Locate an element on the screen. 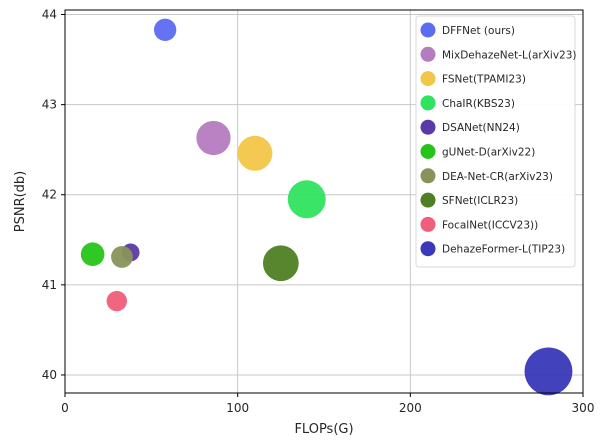 The height and width of the screenshot is (440, 602). y-tick-label: 41 is located at coordinates (49, 285).